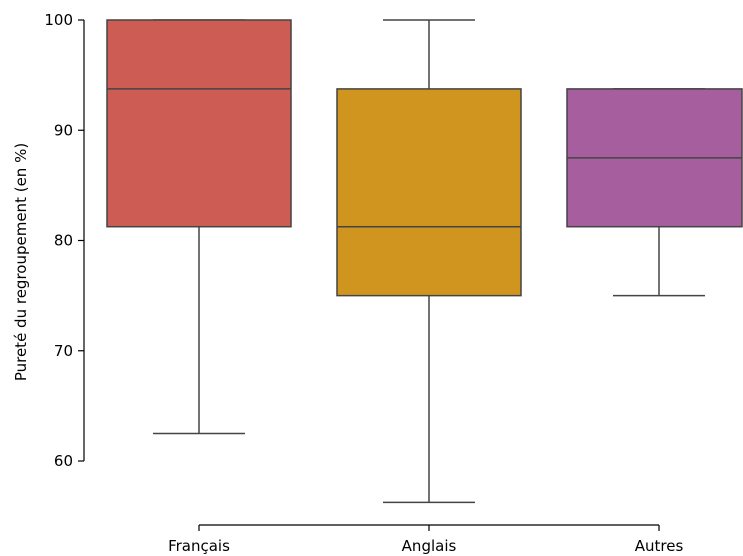  What do you see at coordinates (21, 262) in the screenshot?
I see `y-axis-label: Pureté du regroupement (en %)` at bounding box center [21, 262].